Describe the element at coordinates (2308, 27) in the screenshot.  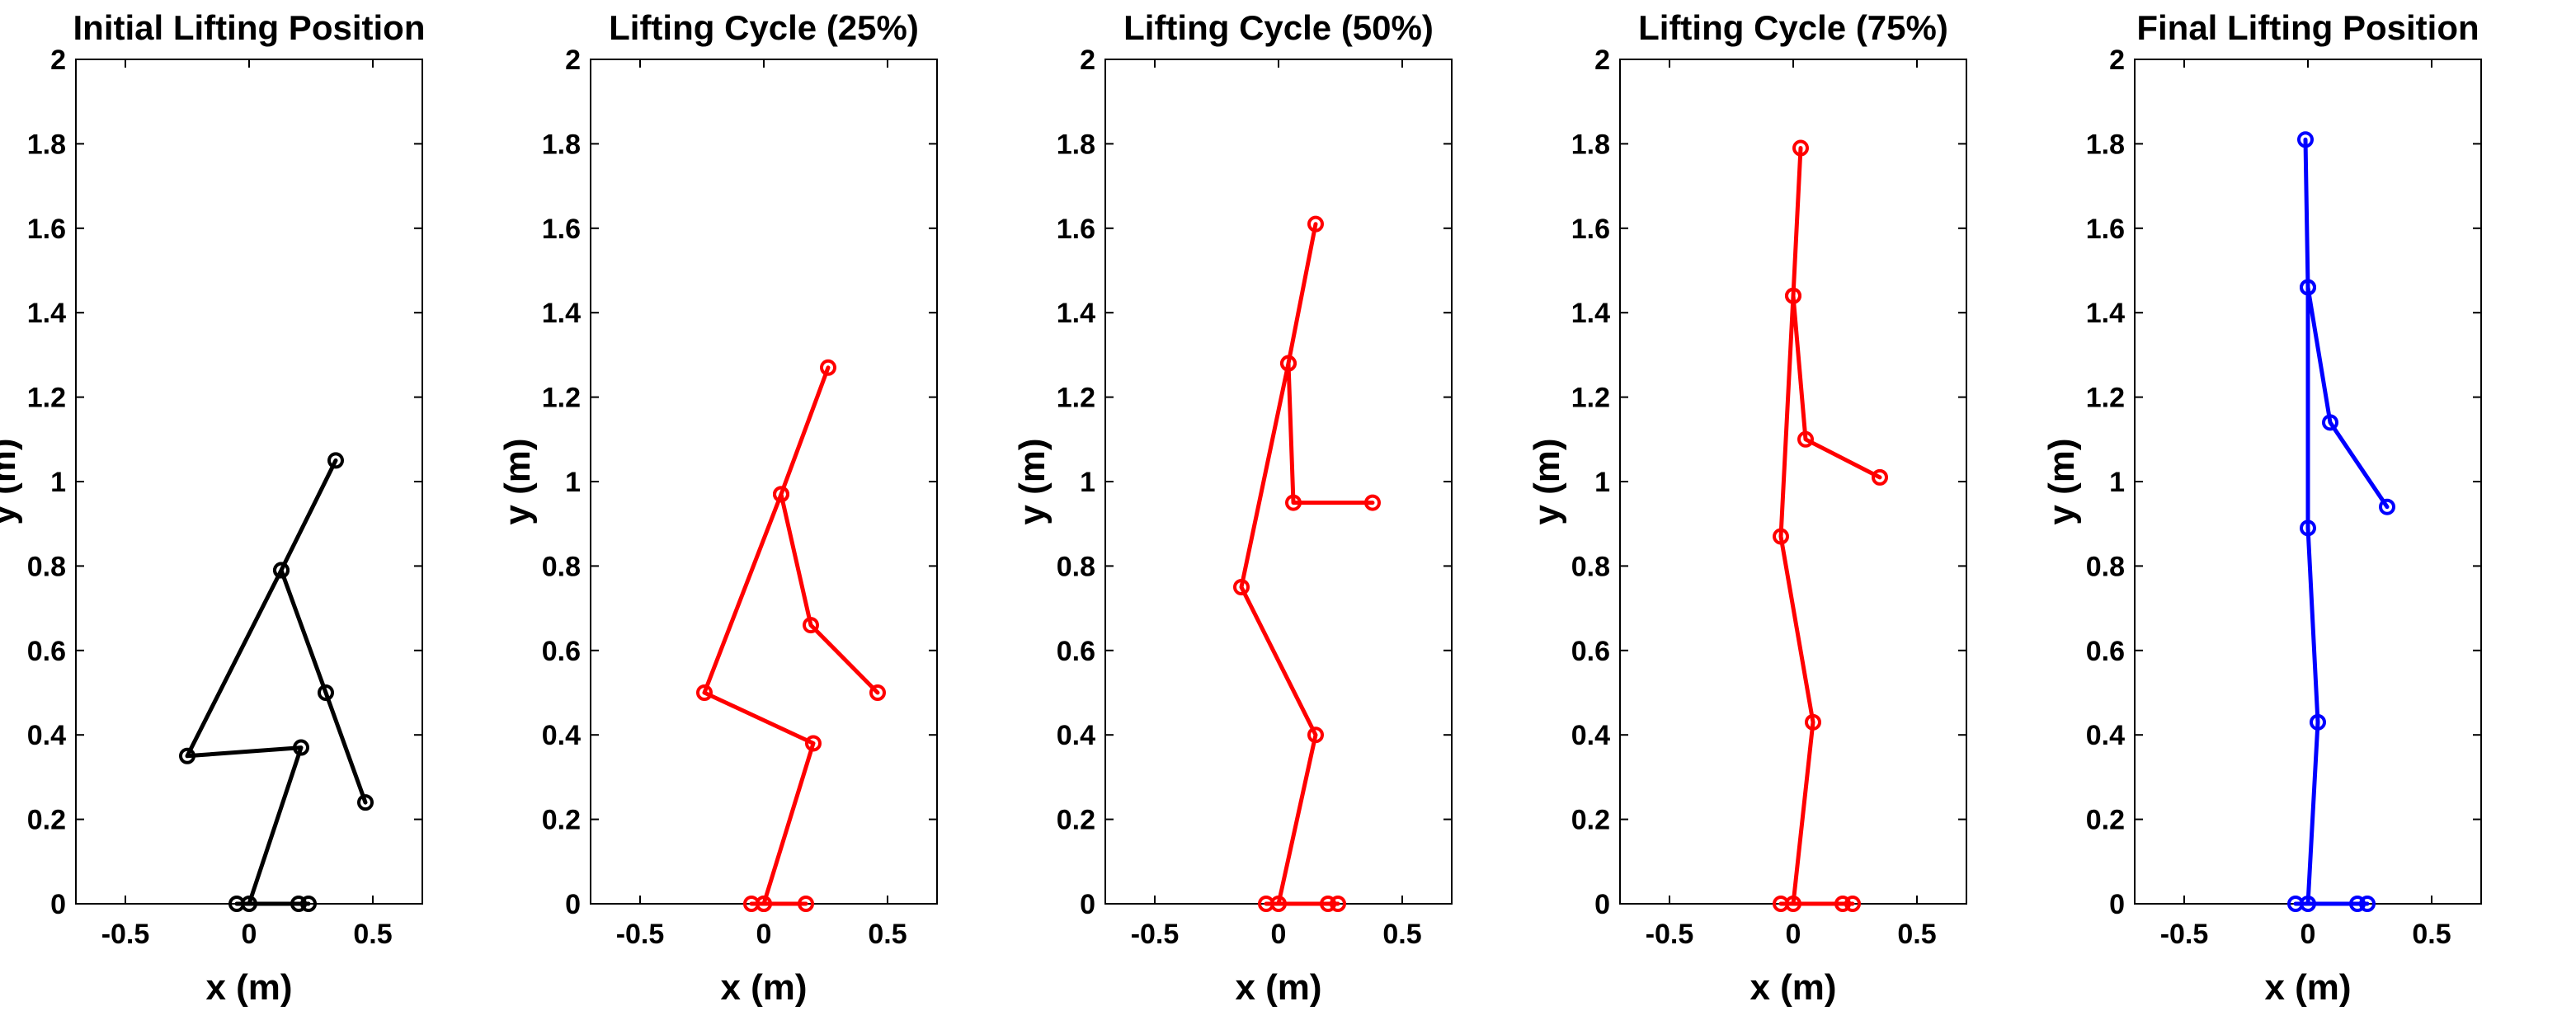
I see `chart-title: Final Lifting Position` at that location.